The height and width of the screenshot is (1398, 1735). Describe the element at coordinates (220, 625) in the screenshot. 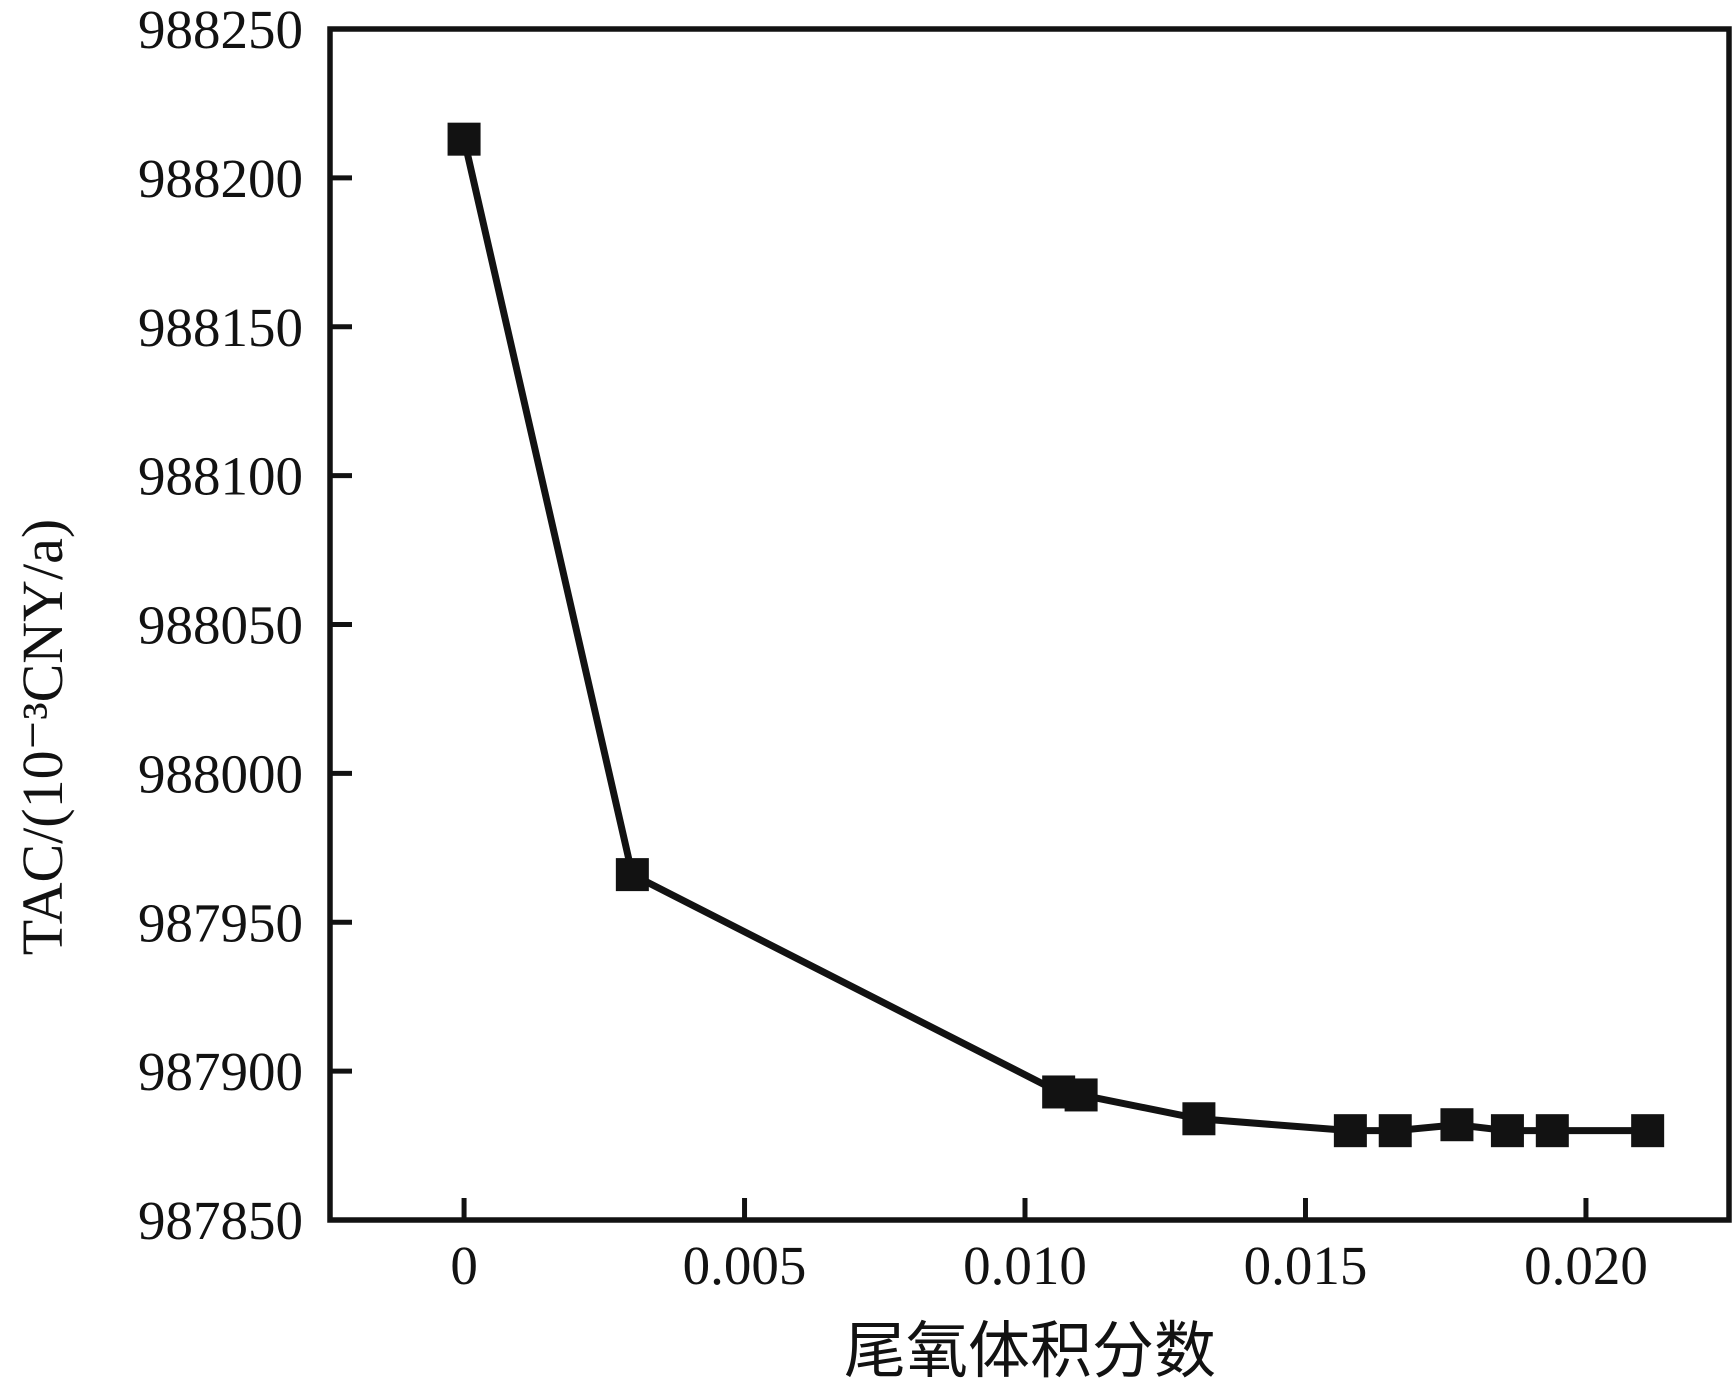

I see `y-axis-tick-label: 988050` at that location.